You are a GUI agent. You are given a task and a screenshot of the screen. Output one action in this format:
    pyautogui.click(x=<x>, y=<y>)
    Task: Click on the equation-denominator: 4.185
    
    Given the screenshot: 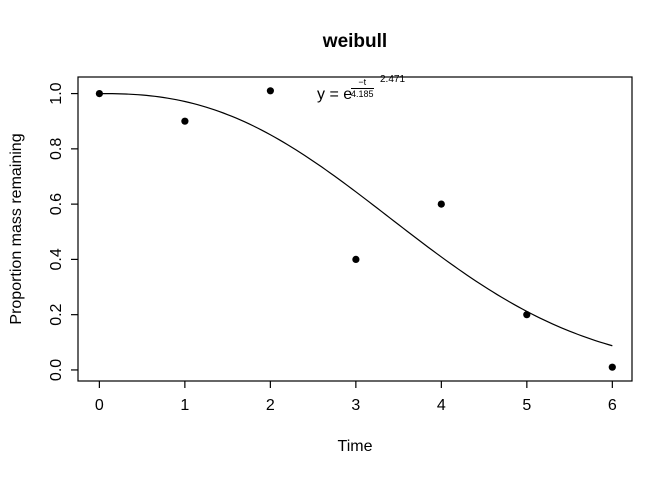 What is the action you would take?
    pyautogui.click(x=362, y=94)
    